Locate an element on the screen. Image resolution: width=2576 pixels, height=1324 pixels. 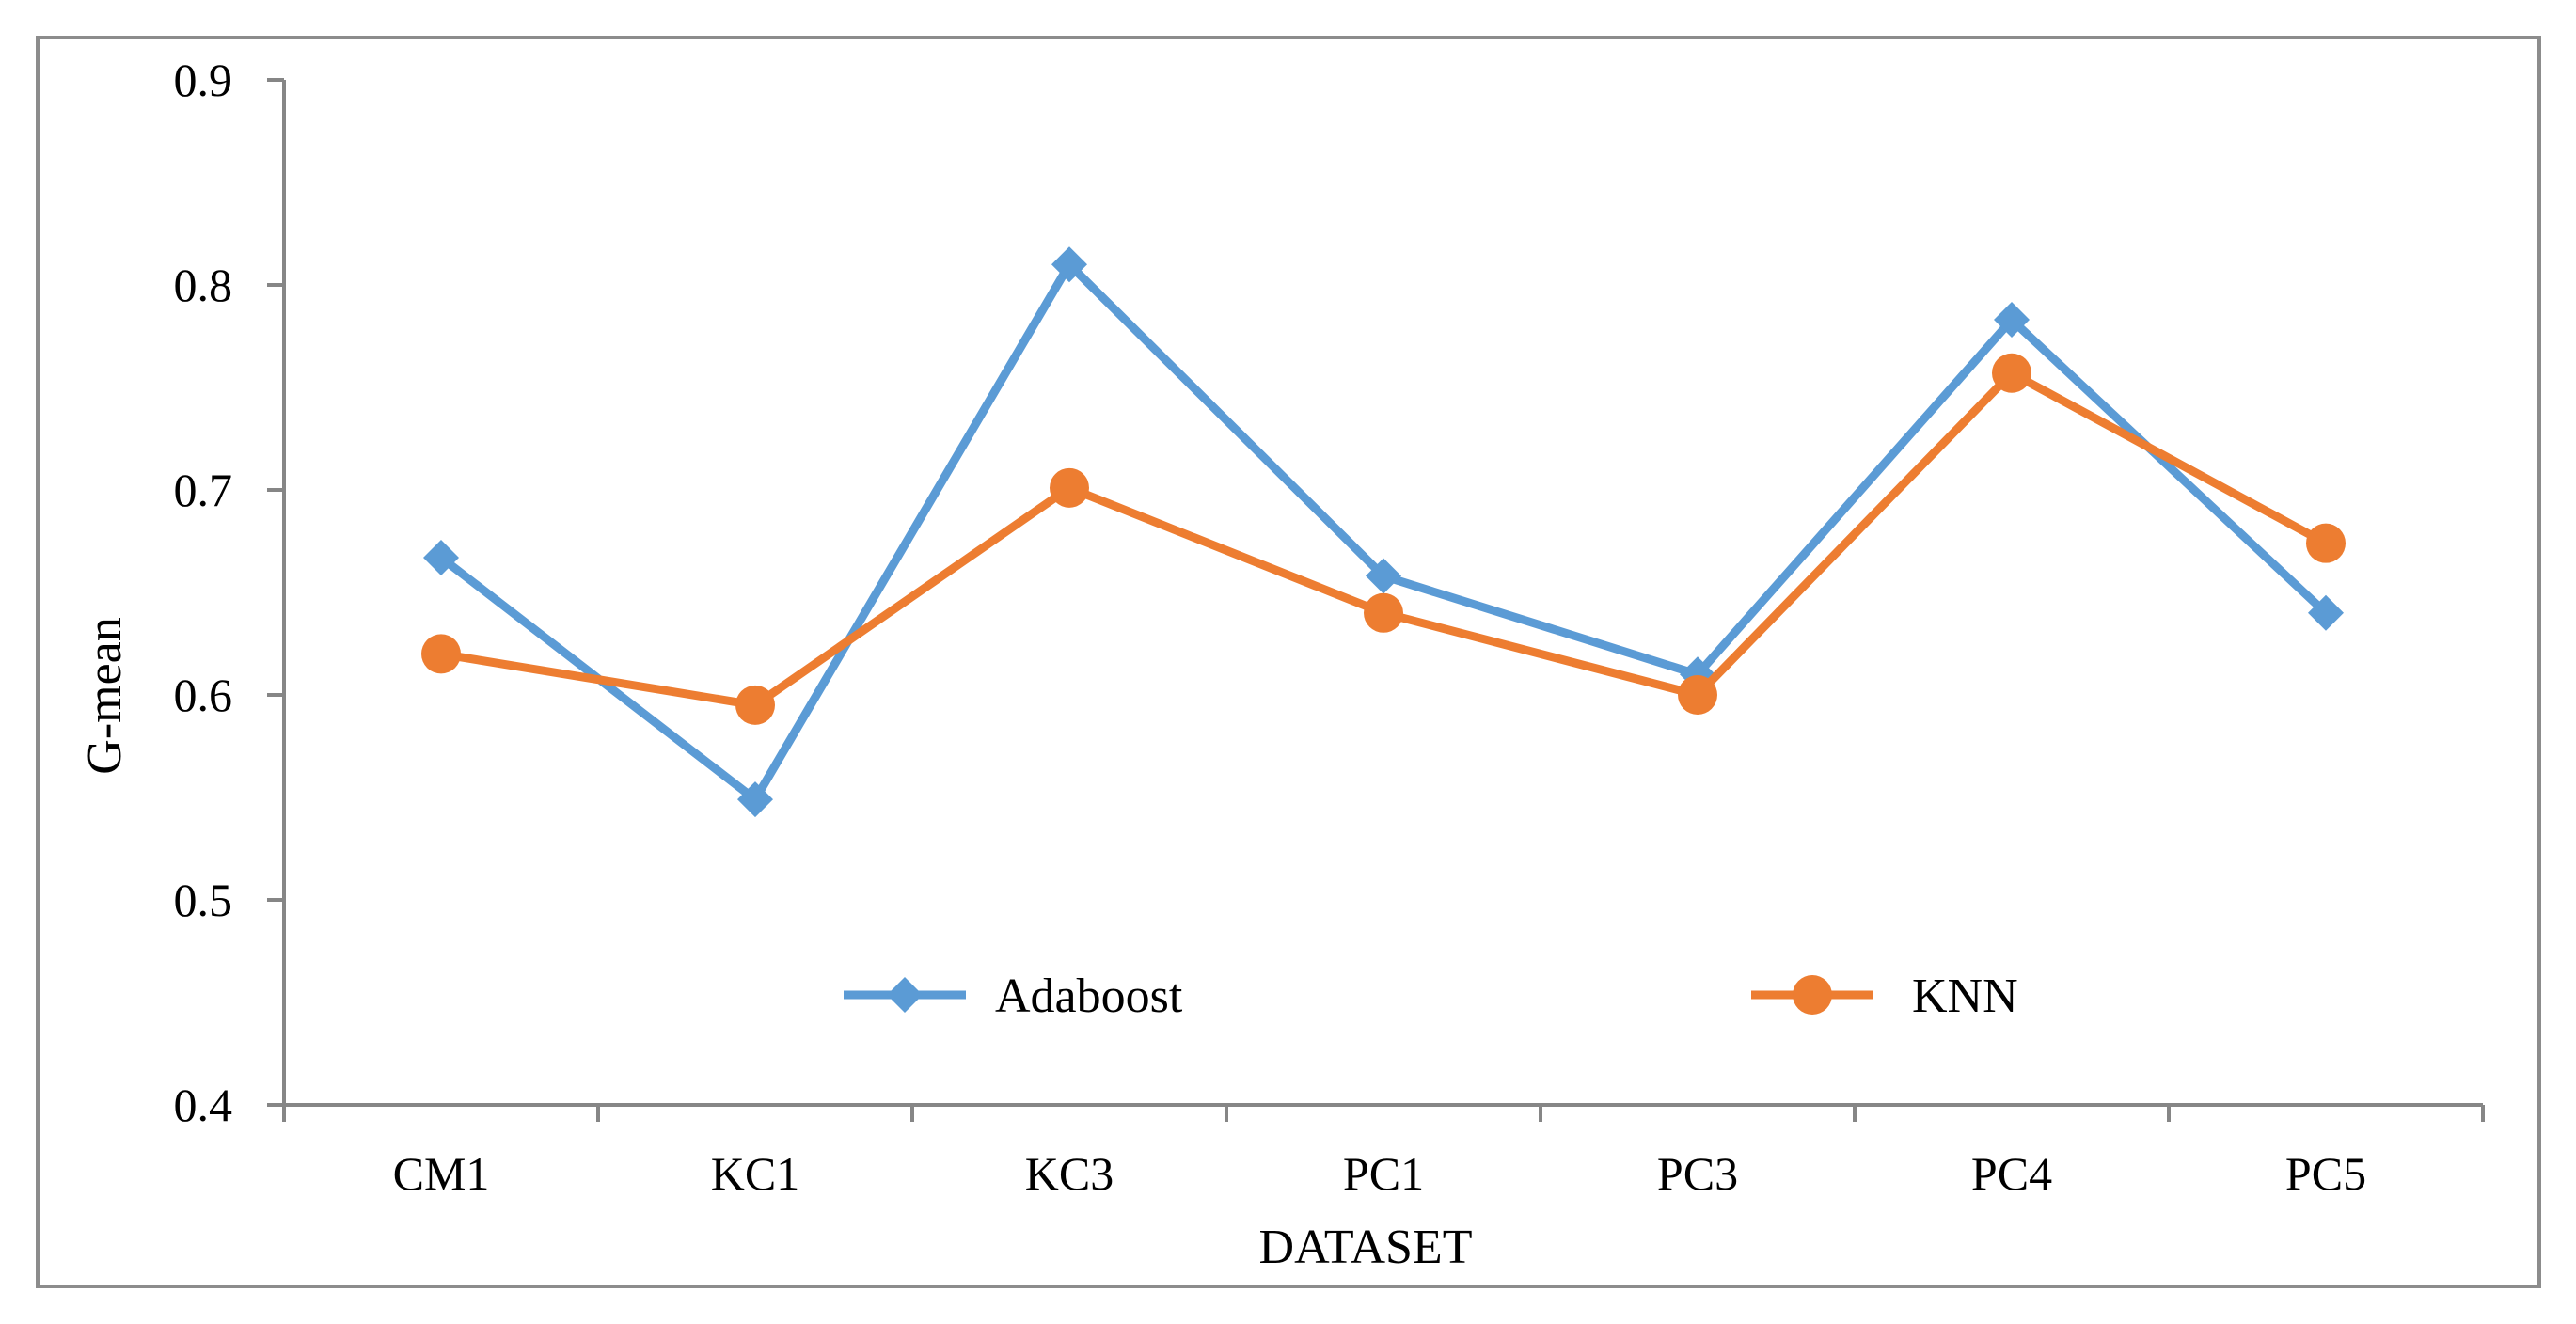
legend-label: Adaboost is located at coordinates (1089, 996).